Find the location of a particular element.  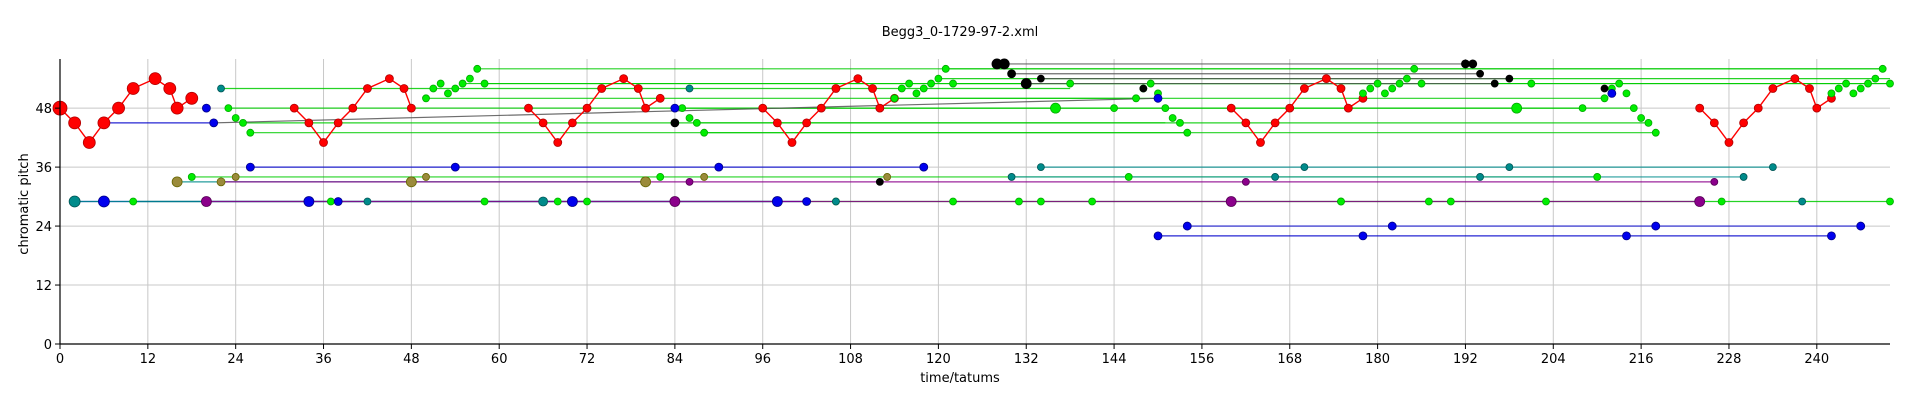

x-tick-label: 156 is located at coordinates (1202, 359).